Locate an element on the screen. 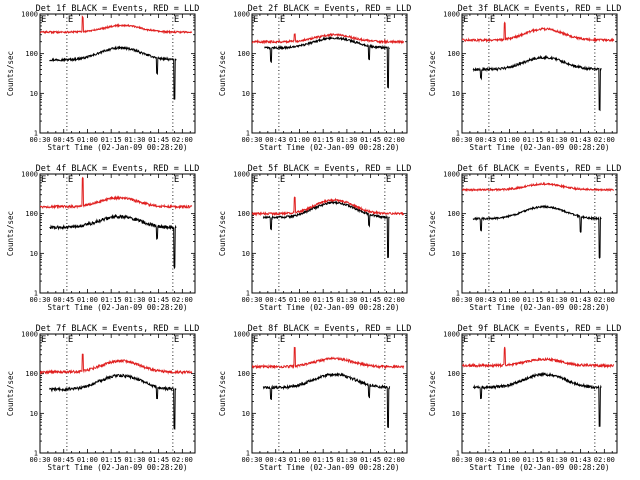 The image size is (640, 480). x-tick-label: 01:43 is located at coordinates (580, 300).